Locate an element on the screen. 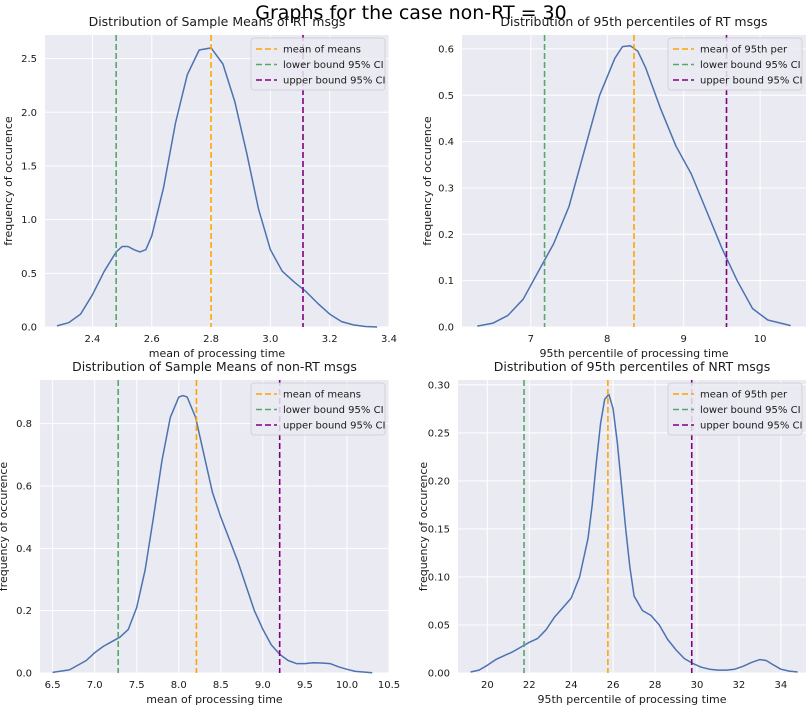  panel-1-y-tick-label: 2.0 is located at coordinates (29, 113).